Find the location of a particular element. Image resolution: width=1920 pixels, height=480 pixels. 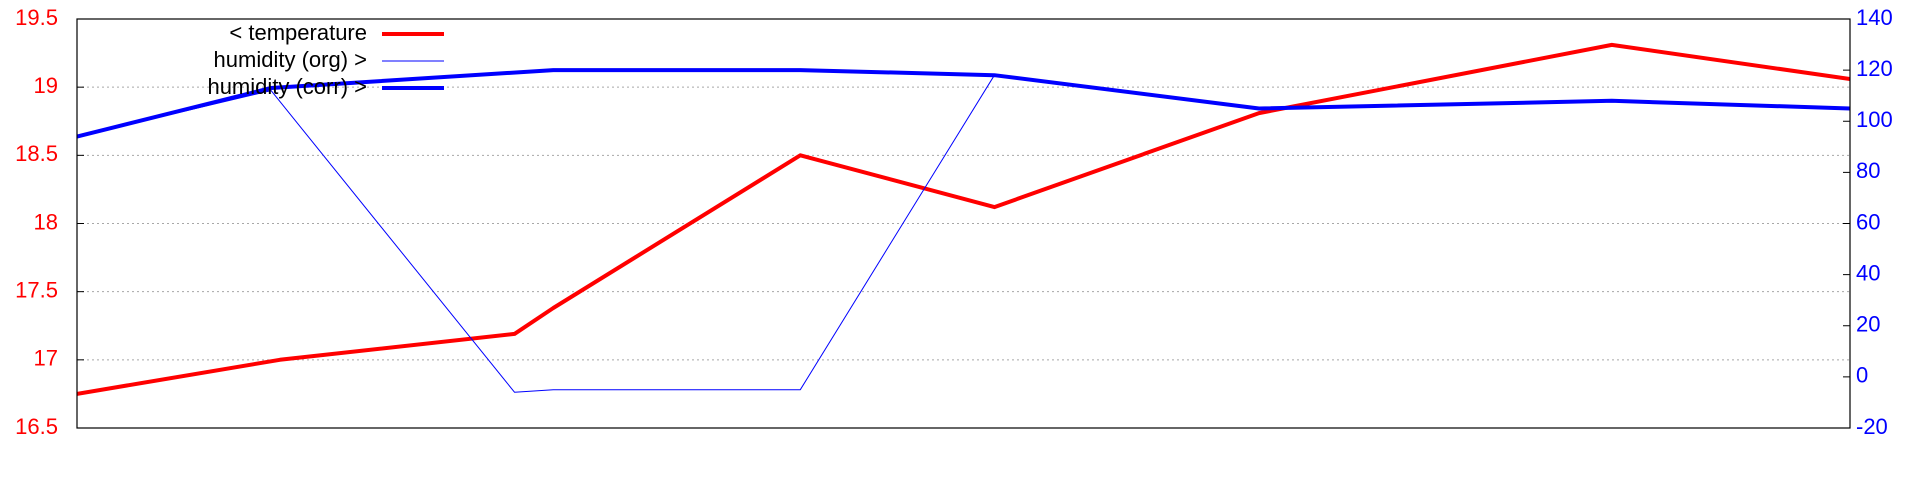

right-tick-label: -20 is located at coordinates (1872, 426).